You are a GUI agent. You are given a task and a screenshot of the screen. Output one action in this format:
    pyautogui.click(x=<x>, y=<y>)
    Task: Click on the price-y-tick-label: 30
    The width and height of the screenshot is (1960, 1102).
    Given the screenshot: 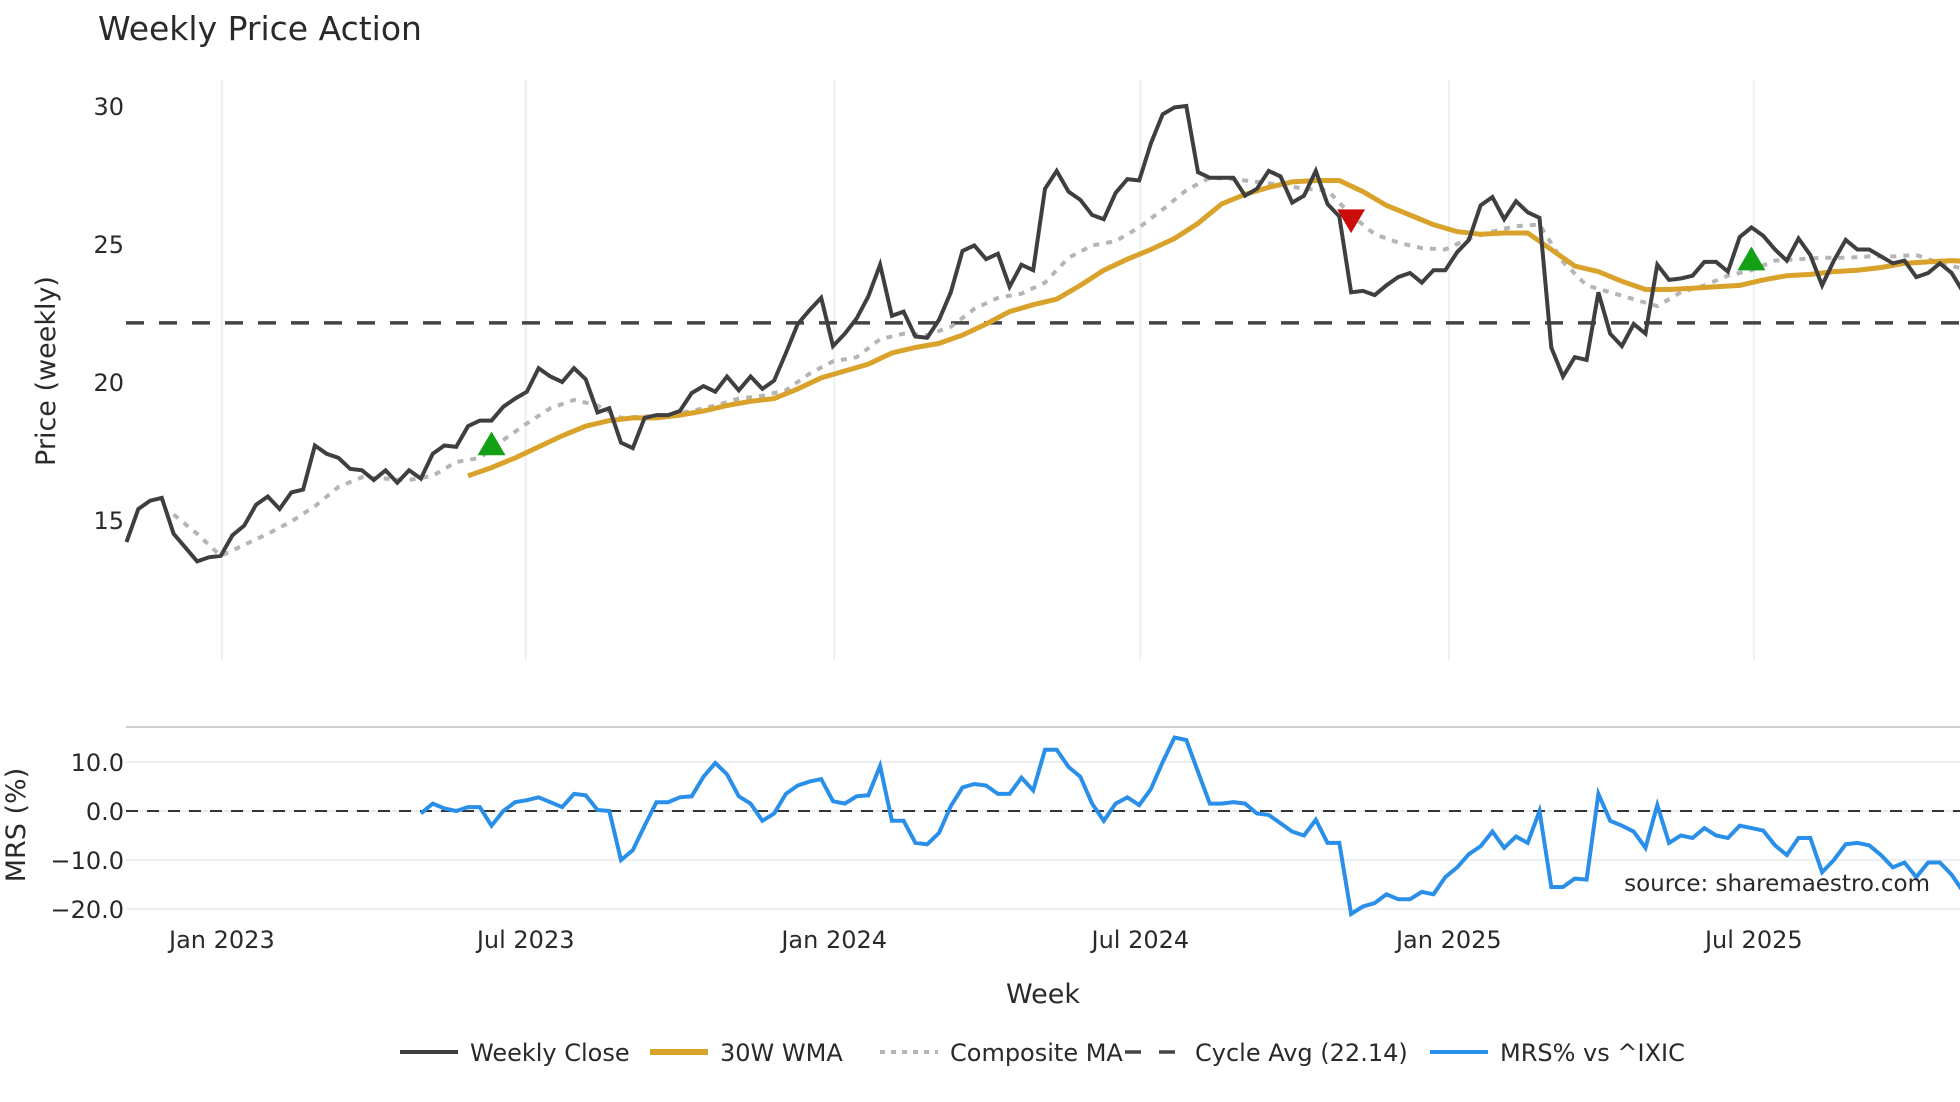 What is the action you would take?
    pyautogui.click(x=108, y=107)
    